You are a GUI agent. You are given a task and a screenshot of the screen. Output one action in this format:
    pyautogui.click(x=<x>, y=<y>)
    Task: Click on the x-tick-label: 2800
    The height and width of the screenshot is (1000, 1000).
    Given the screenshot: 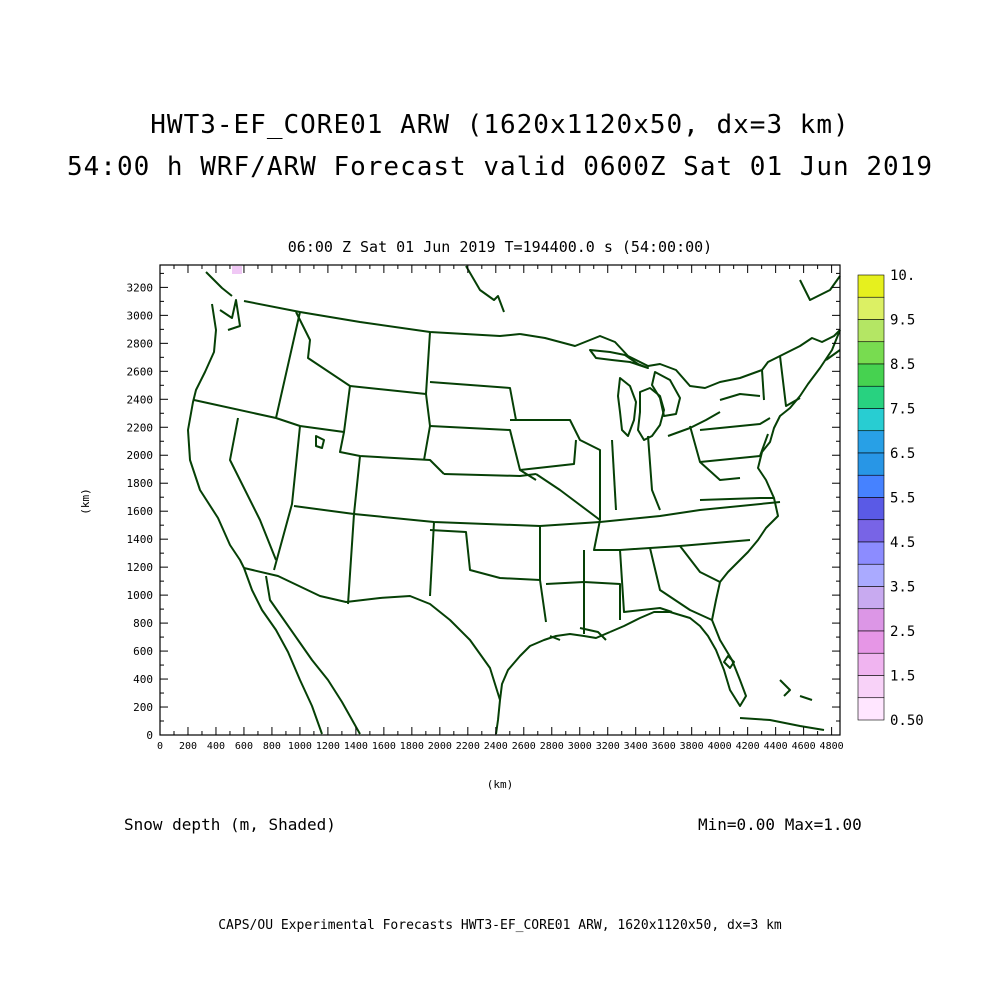 What is the action you would take?
    pyautogui.click(x=552, y=746)
    